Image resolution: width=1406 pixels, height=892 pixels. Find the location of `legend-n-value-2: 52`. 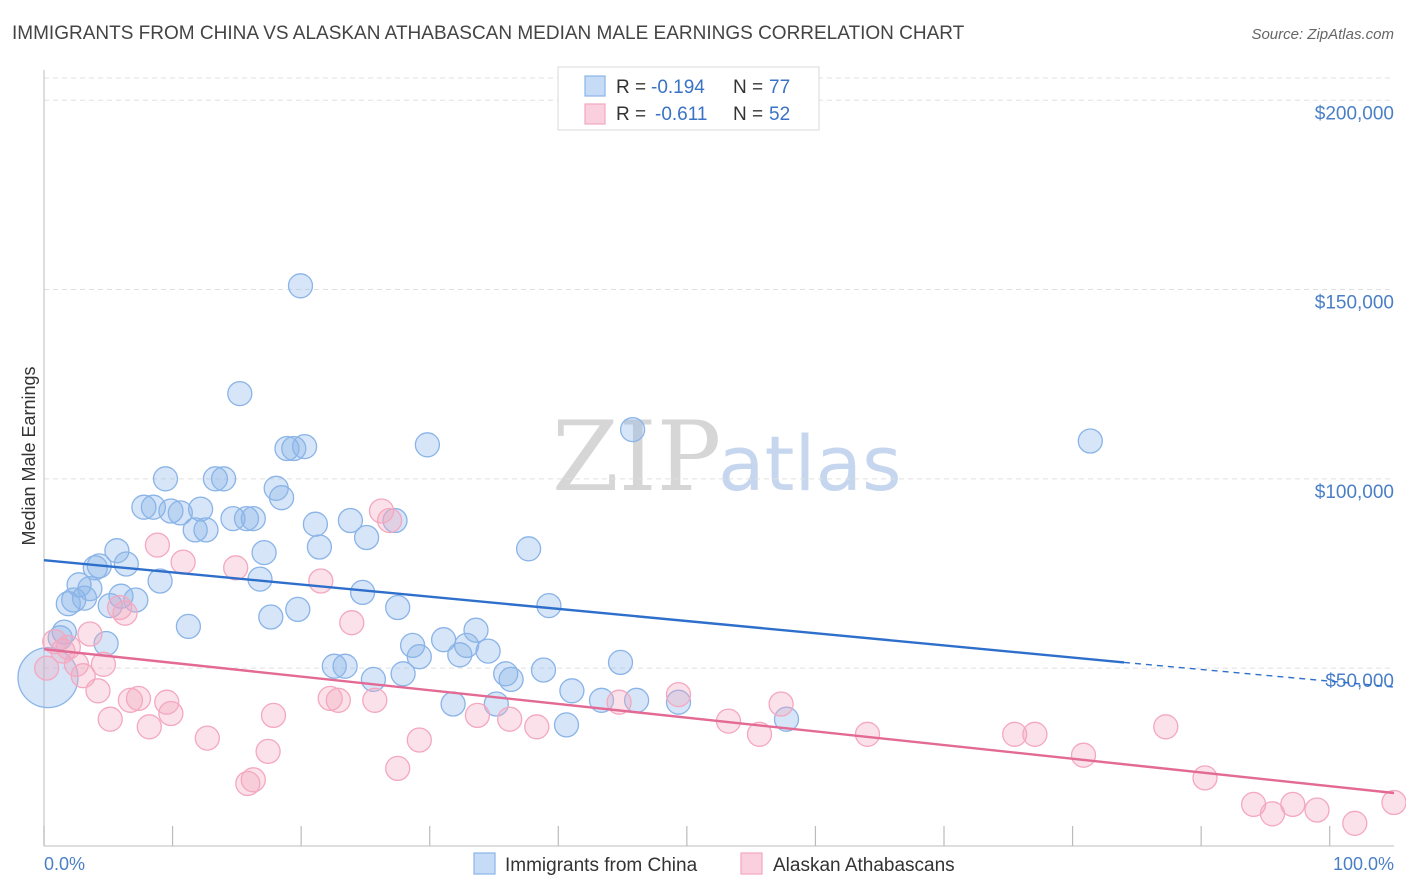

legend-n-value-2: 52 is located at coordinates (779, 114).